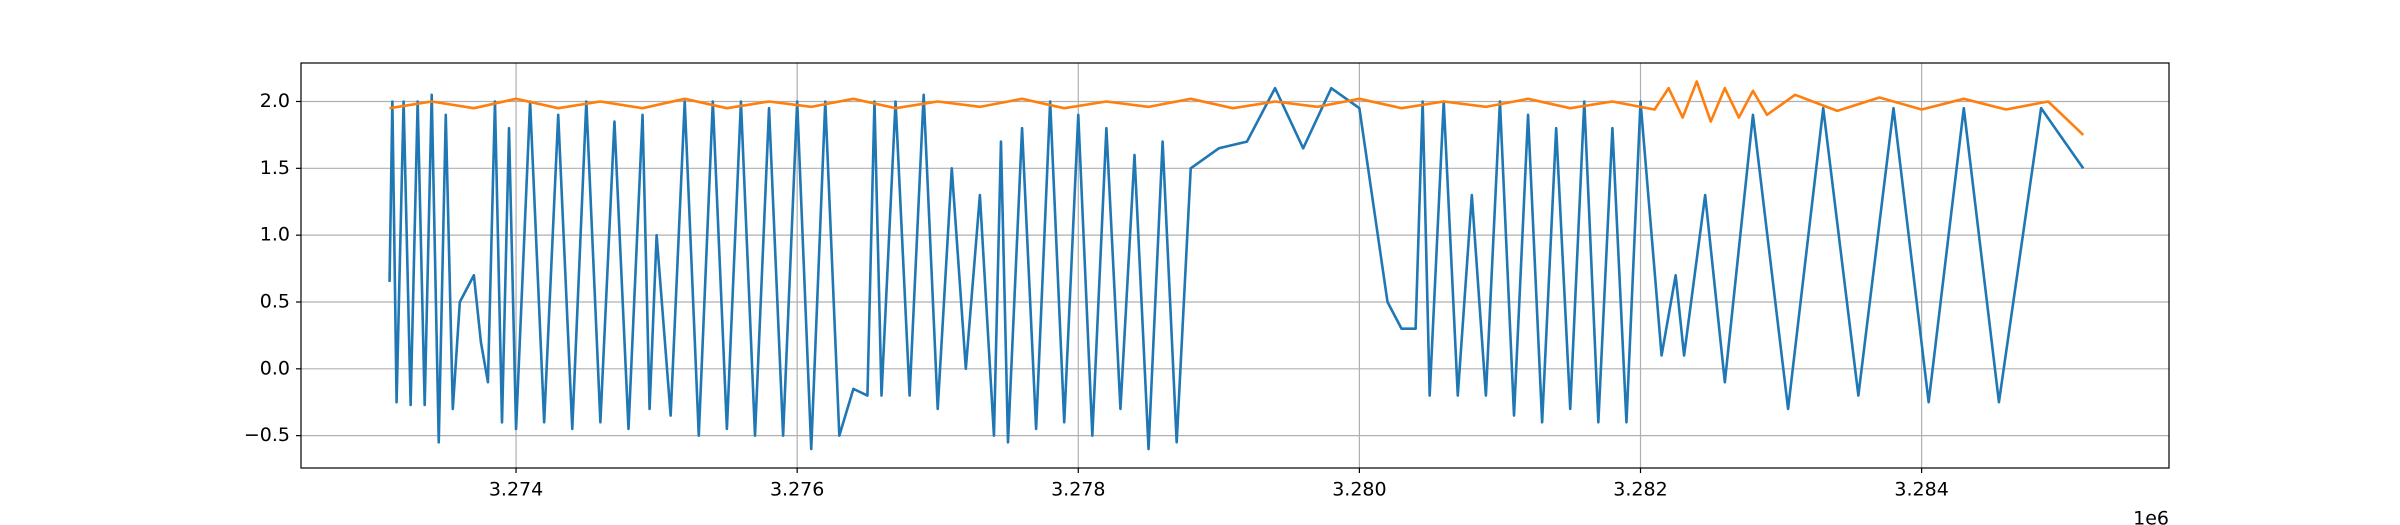  What do you see at coordinates (1921, 490) in the screenshot?
I see `x-tick-label: 3.284` at bounding box center [1921, 490].